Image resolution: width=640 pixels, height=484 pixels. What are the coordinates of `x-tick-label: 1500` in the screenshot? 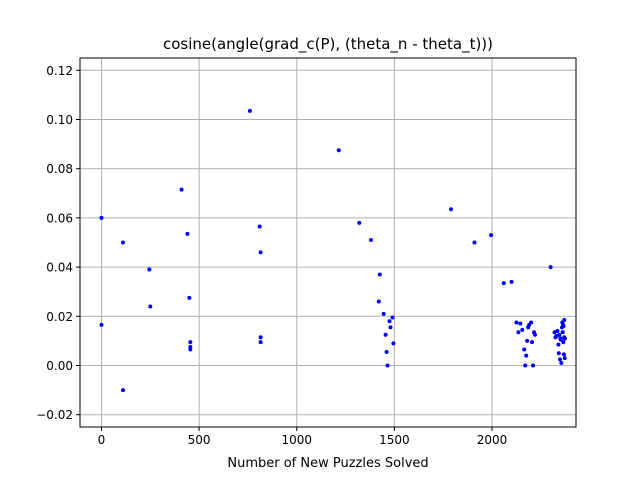 It's located at (394, 440).